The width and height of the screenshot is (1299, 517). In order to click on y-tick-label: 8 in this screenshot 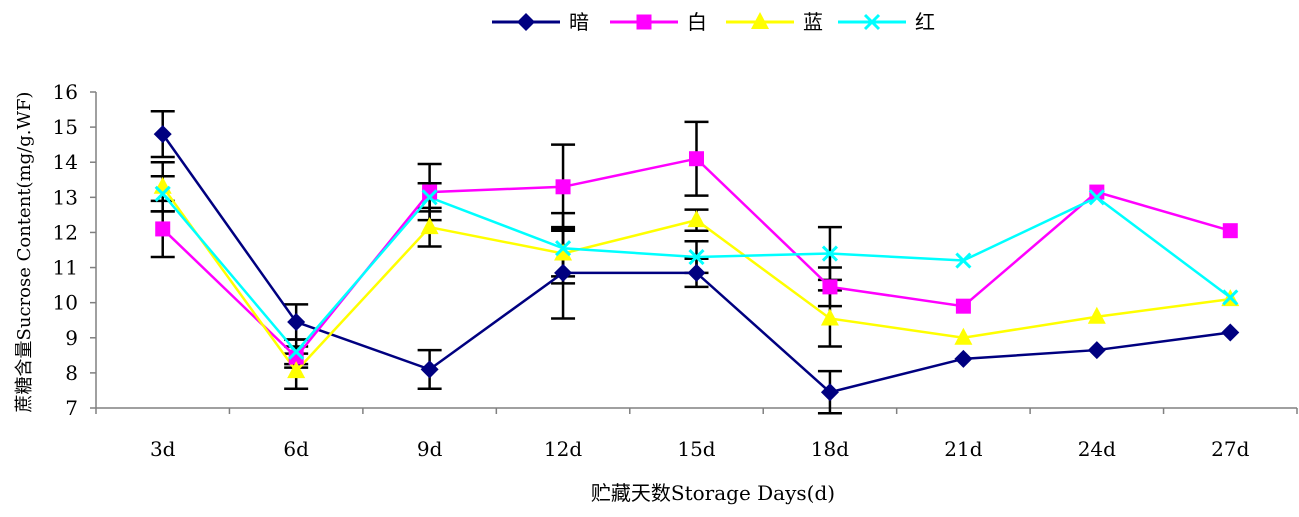, I will do `click(71, 373)`.